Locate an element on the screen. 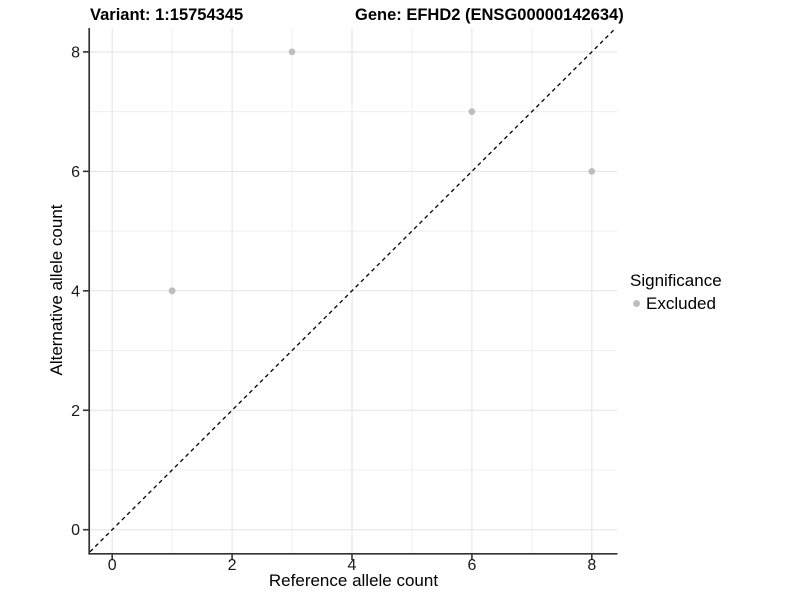 This screenshot has width=800, height=600. legend-items: Excluded is located at coordinates (675, 303).